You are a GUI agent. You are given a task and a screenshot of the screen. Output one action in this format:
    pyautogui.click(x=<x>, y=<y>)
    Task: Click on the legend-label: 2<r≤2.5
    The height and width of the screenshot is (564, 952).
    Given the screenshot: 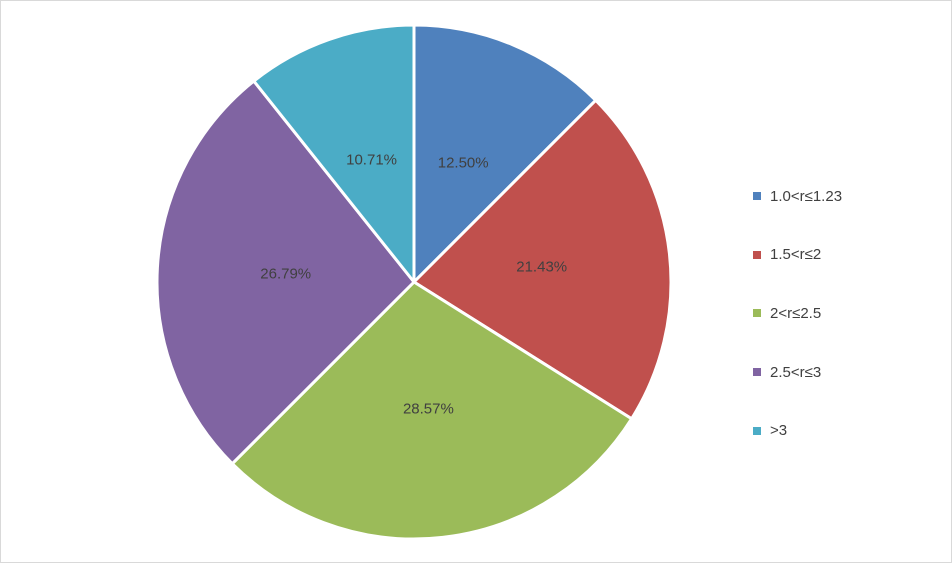 What is the action you would take?
    pyautogui.click(x=796, y=313)
    